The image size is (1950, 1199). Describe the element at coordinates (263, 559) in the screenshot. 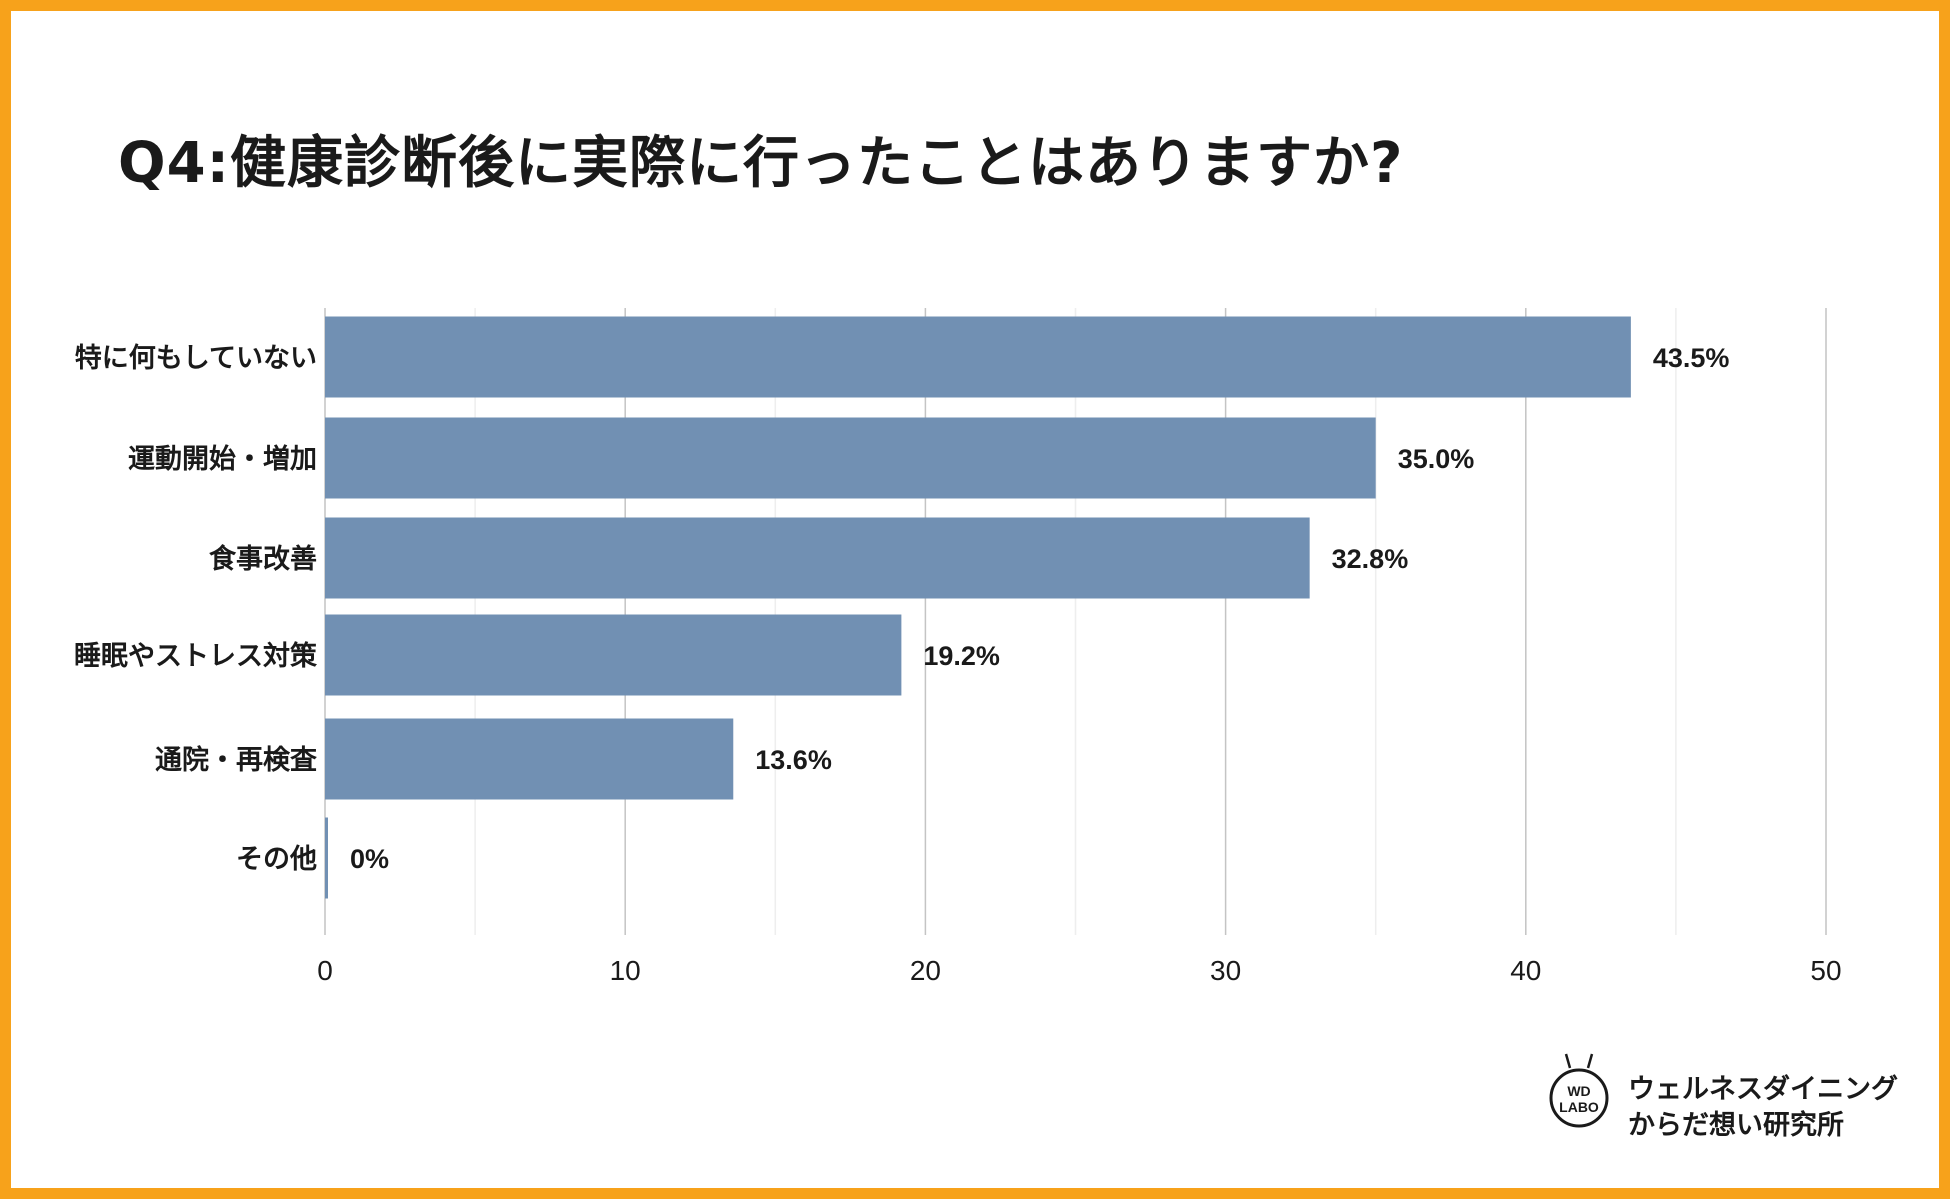

I see `category-label: 食事改善` at that location.